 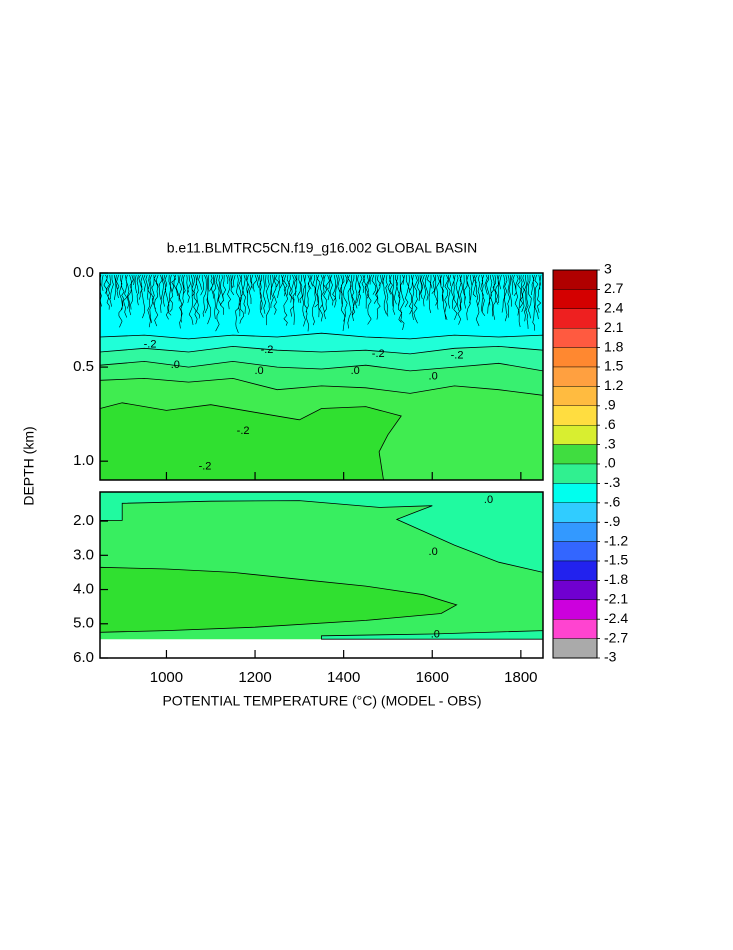 I want to click on x-axis-label: POTENTIAL TEMPERATURE (°C) (MODEL - OBS), so click(x=321, y=701).